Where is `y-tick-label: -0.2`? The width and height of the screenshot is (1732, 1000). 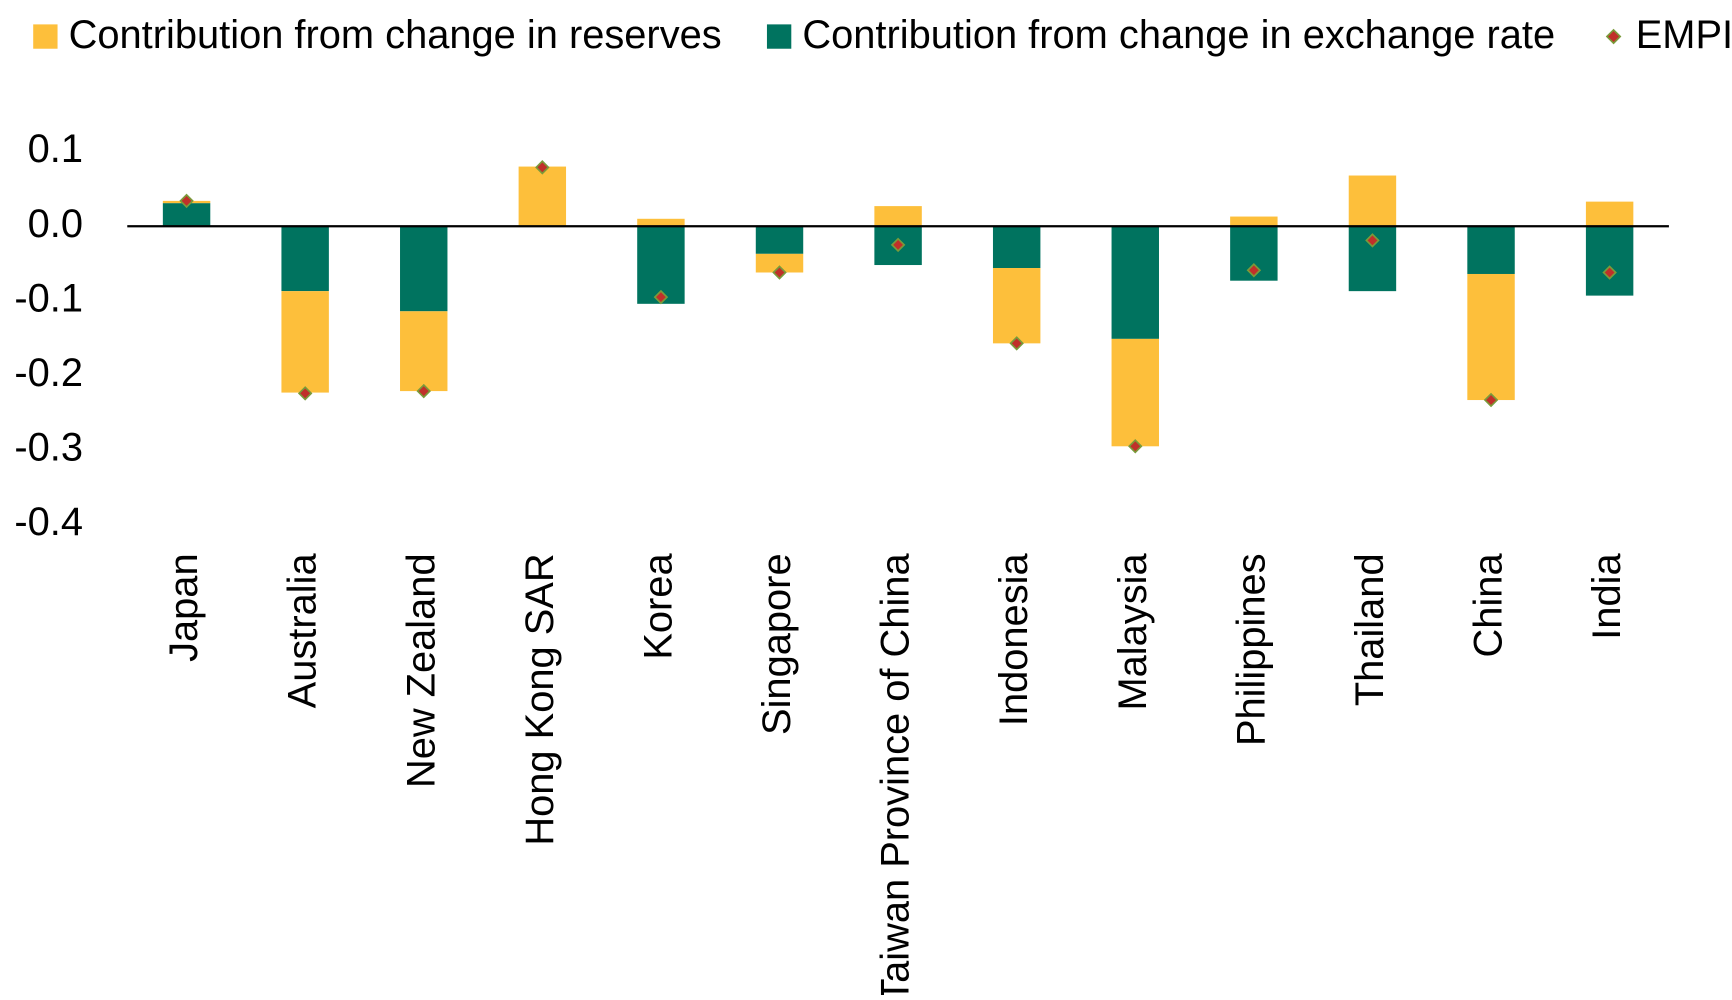
y-tick-label: -0.2 is located at coordinates (48, 373).